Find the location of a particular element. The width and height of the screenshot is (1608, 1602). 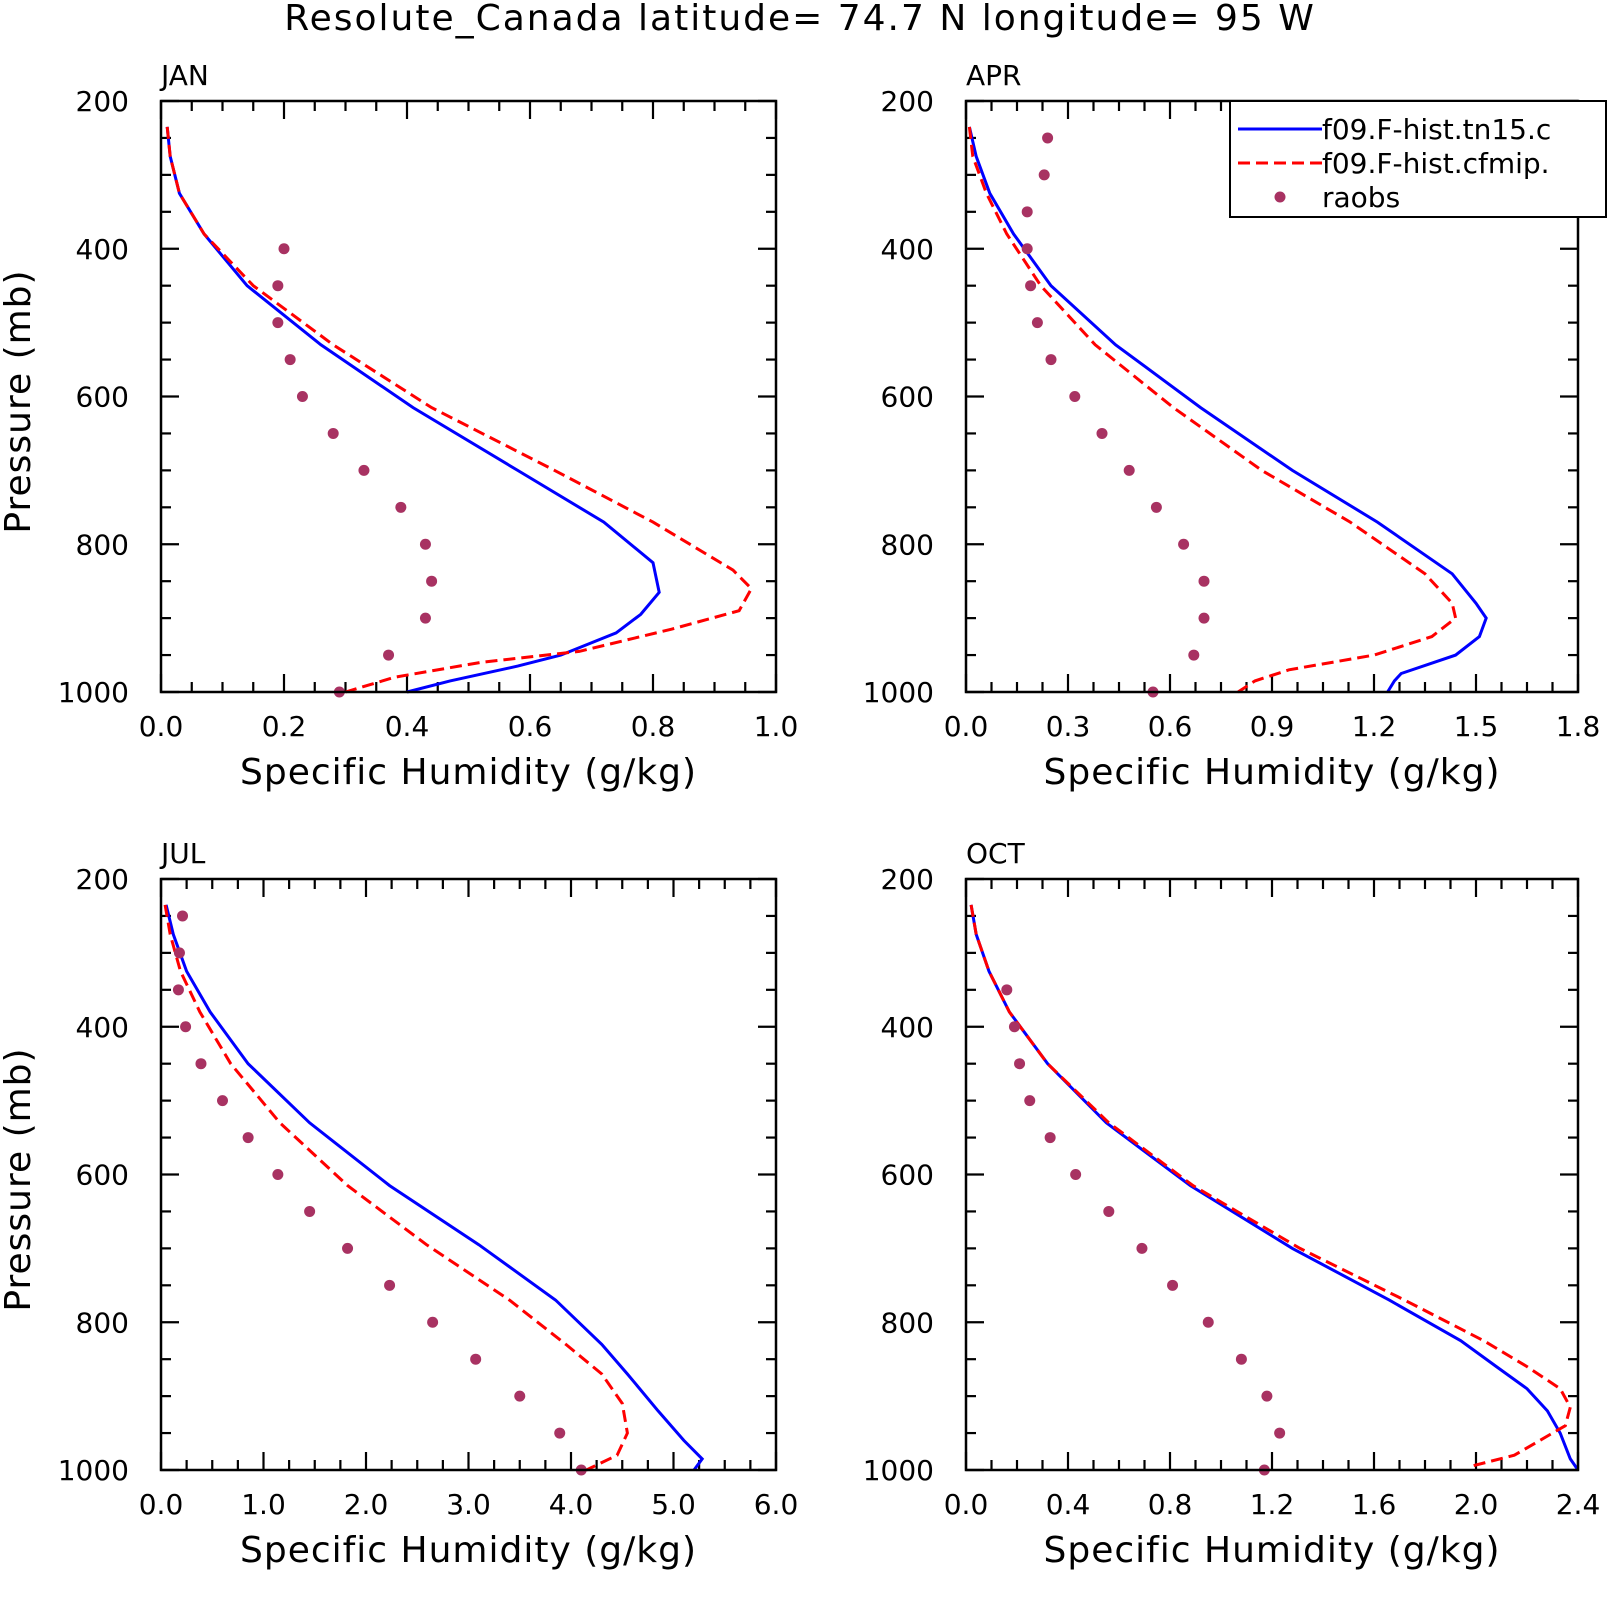

x-tick-label: 0.2 is located at coordinates (284, 726).